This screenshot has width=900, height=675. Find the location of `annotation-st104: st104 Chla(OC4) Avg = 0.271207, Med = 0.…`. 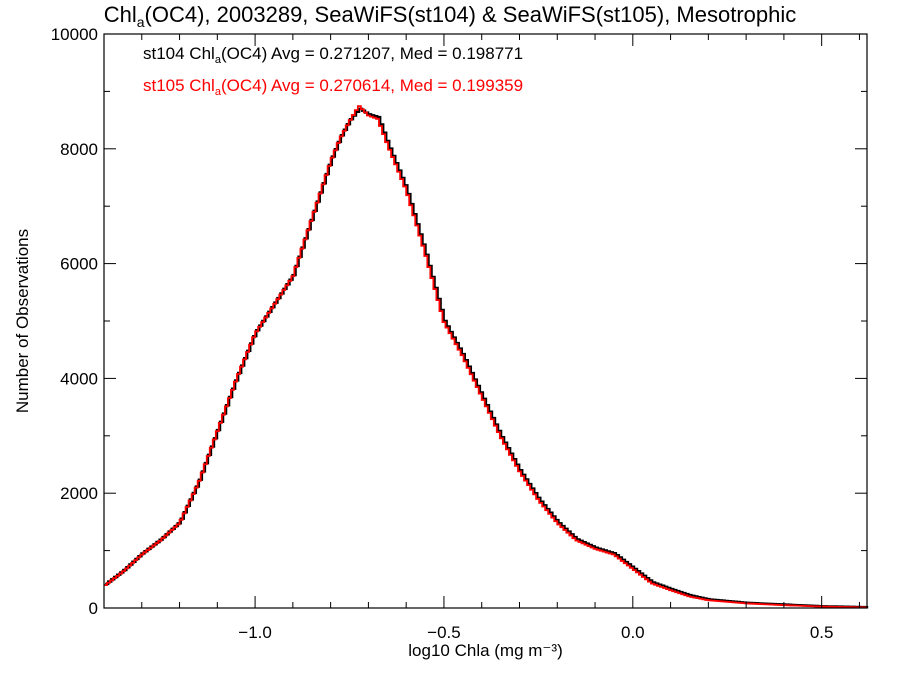

annotation-st104: st104 Chla(OC4) Avg = 0.271207, Med = 0.… is located at coordinates (333, 55).